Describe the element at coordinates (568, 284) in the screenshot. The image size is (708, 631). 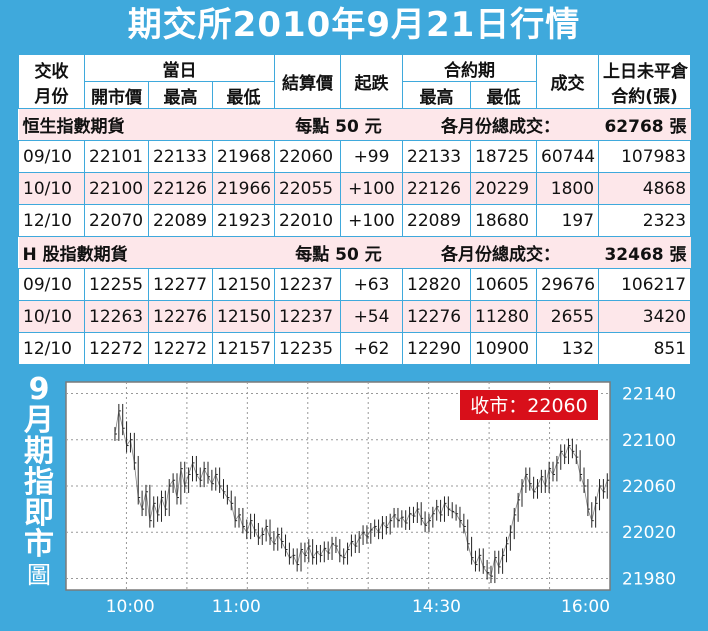
I see `cell-volume: 29676` at that location.